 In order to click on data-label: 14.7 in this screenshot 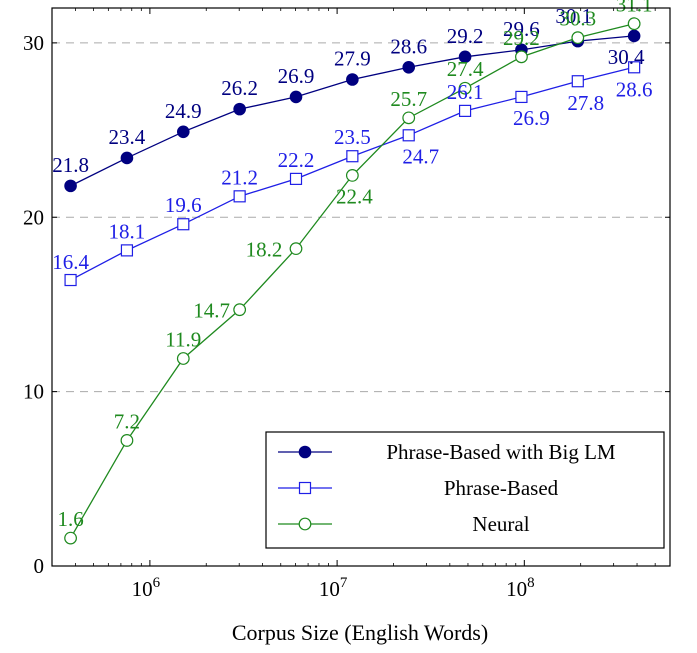, I will do `click(211, 311)`.